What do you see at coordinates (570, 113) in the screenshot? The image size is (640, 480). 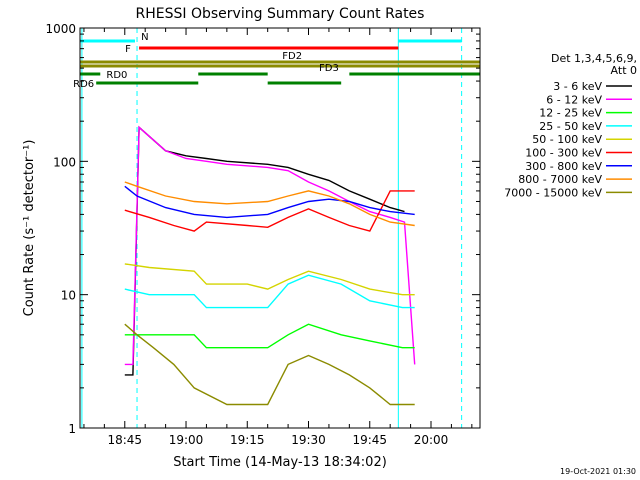 I see `legend-entry-3: 12 - 25 keV` at bounding box center [570, 113].